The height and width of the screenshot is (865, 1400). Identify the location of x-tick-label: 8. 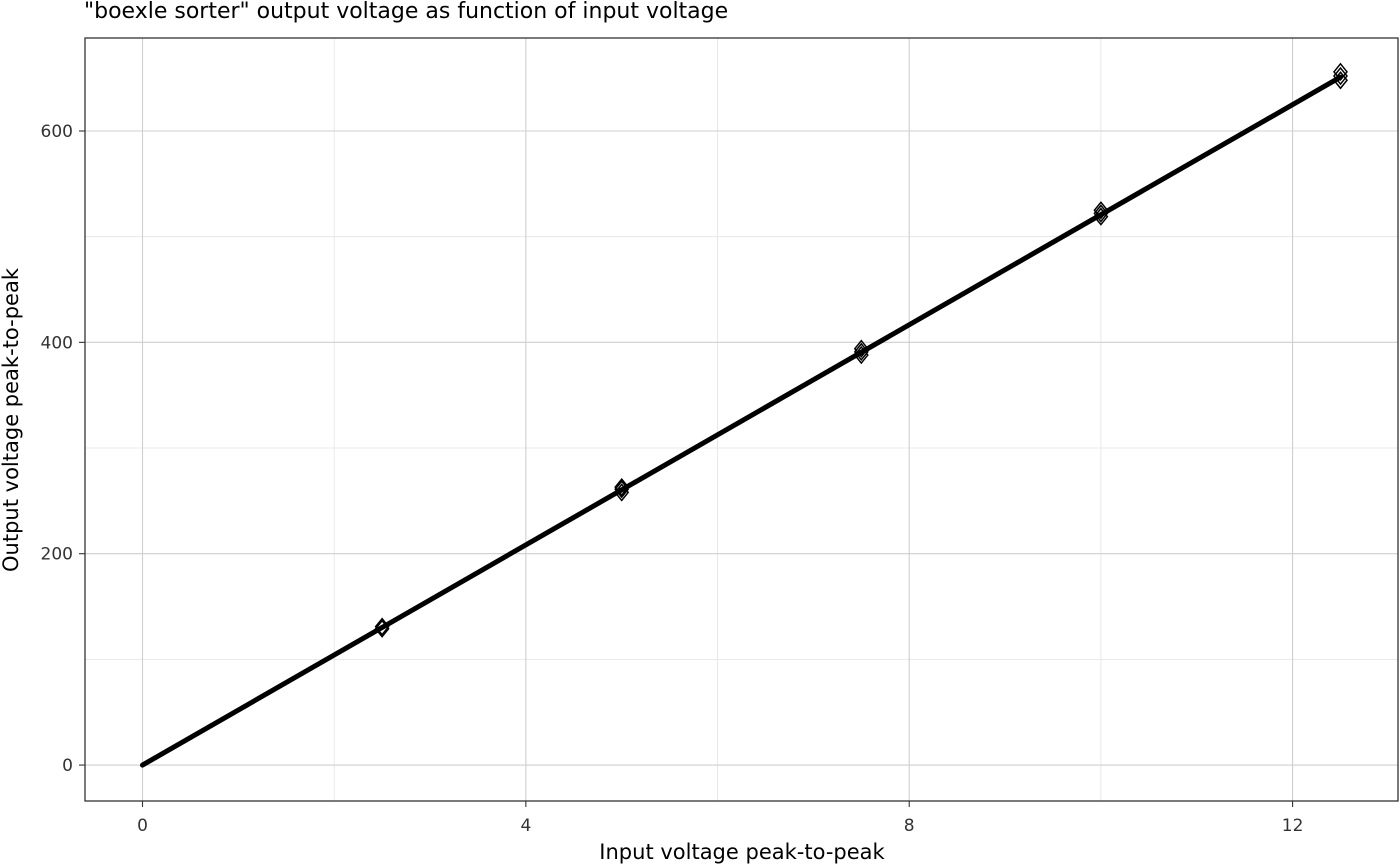
(909, 826).